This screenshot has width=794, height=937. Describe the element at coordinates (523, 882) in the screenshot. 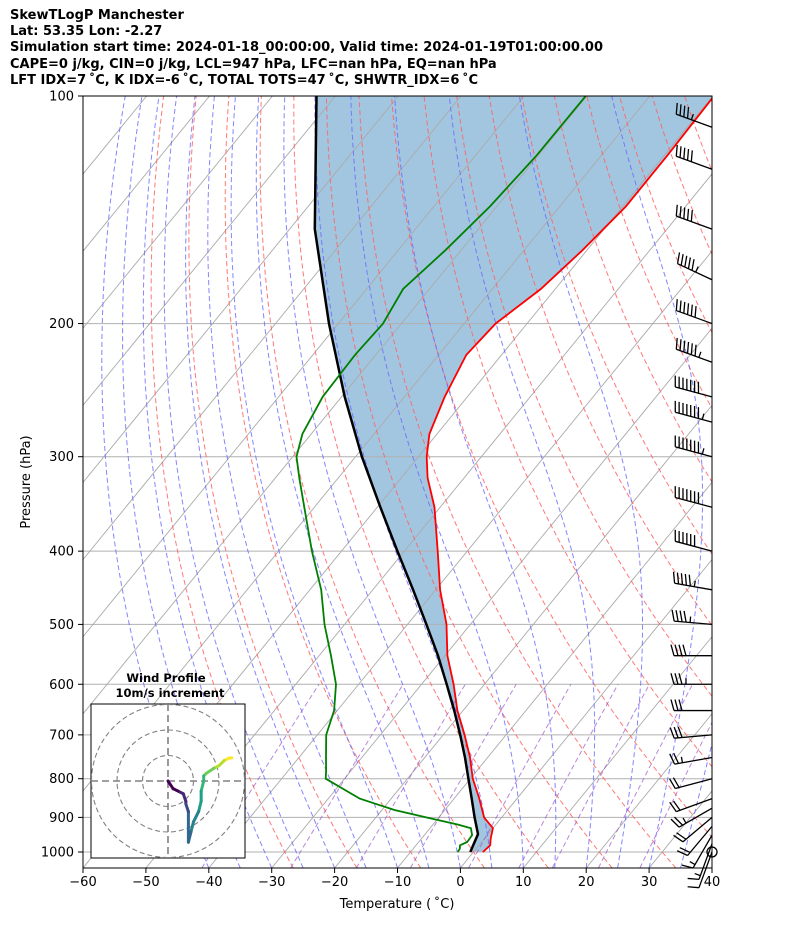

I see `x-tick-label: 10` at that location.